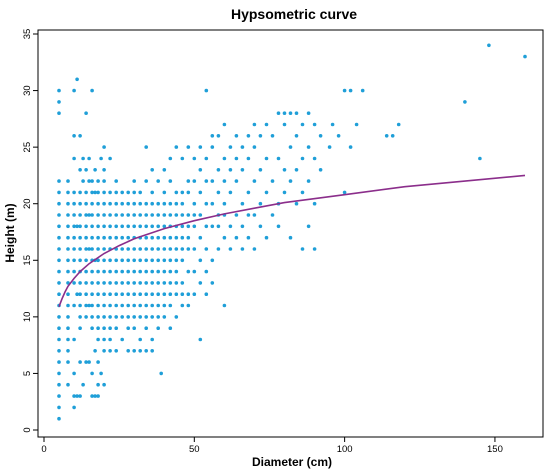 This screenshot has height=473, width=550. I want to click on y-tick-label: 30, so click(27, 90).